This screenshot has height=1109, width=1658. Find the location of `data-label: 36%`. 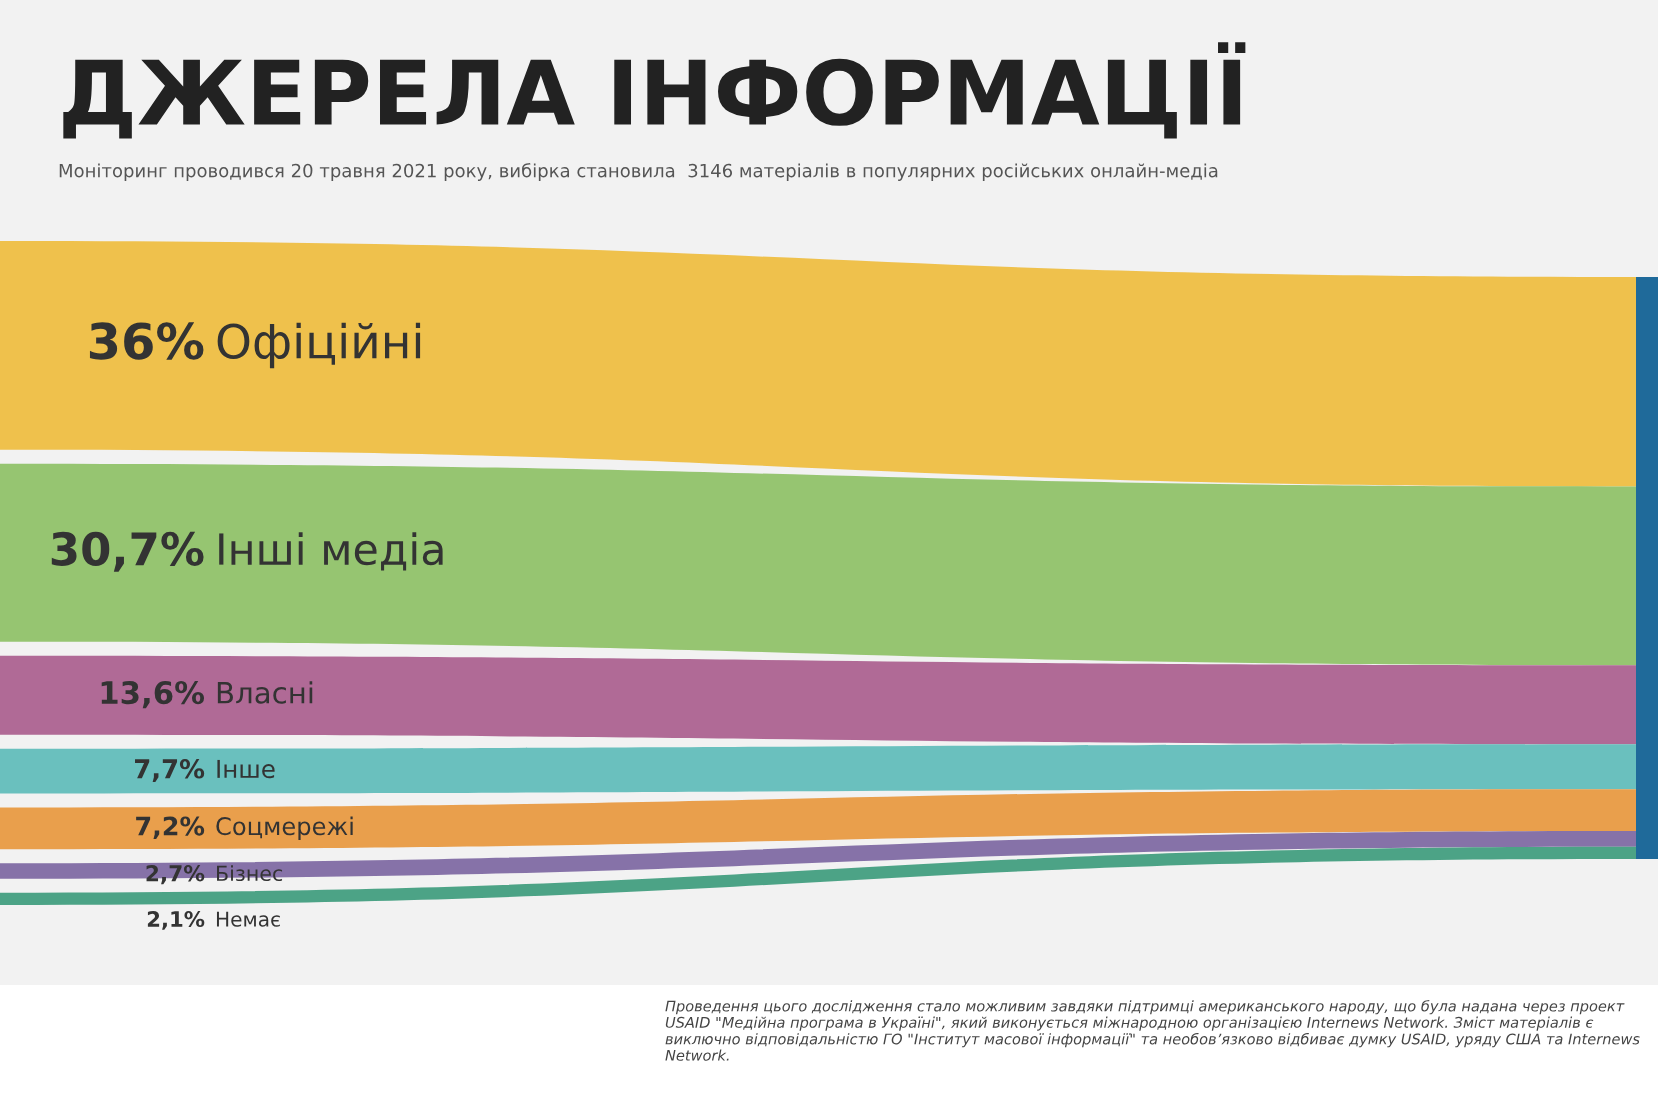

data-label: 36% is located at coordinates (146, 341).